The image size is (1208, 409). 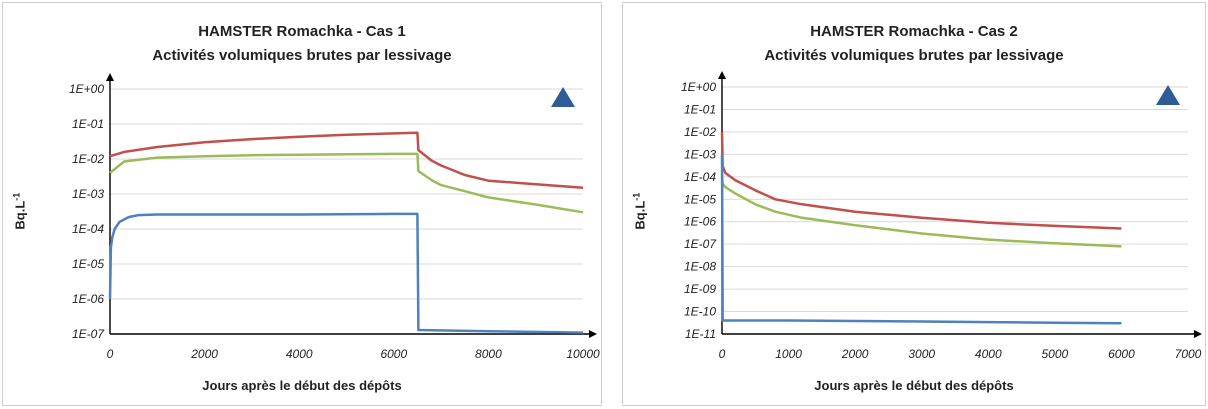 I want to click on chart-title: HAMSTER Romachka - Cas 2, so click(x=914, y=31).